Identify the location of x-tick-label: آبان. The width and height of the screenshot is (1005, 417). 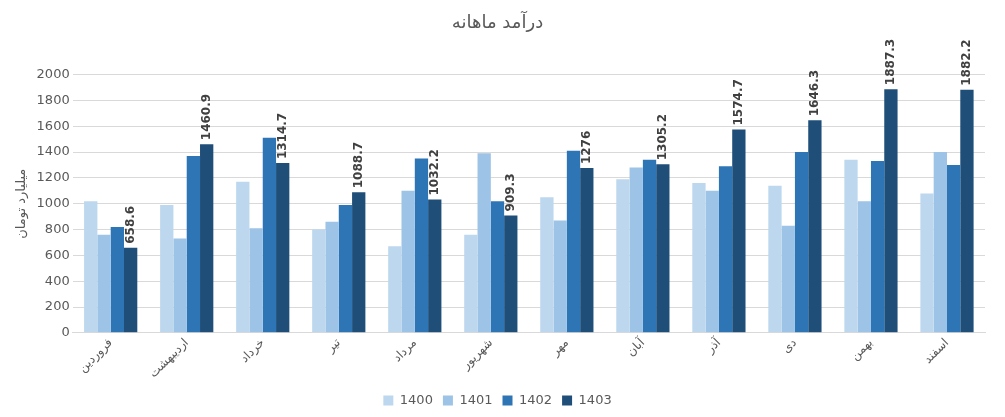
(635, 346).